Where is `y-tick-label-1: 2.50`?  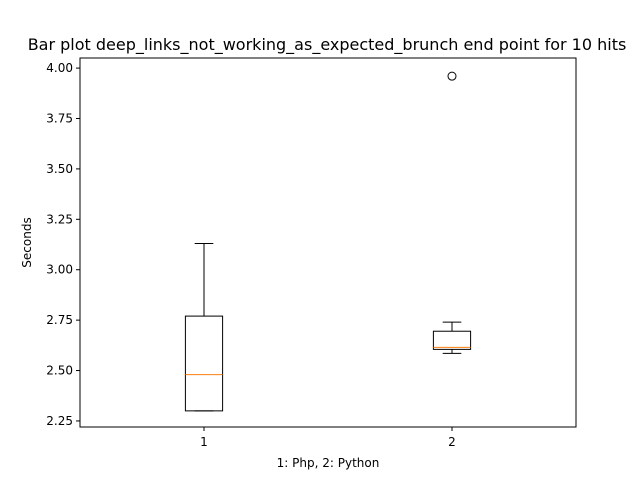
y-tick-label-1: 2.50 is located at coordinates (59, 371).